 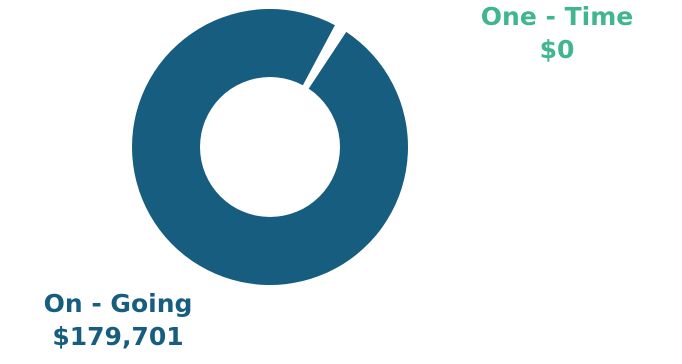 I want to click on one-time-value: $0, so click(x=557, y=49).